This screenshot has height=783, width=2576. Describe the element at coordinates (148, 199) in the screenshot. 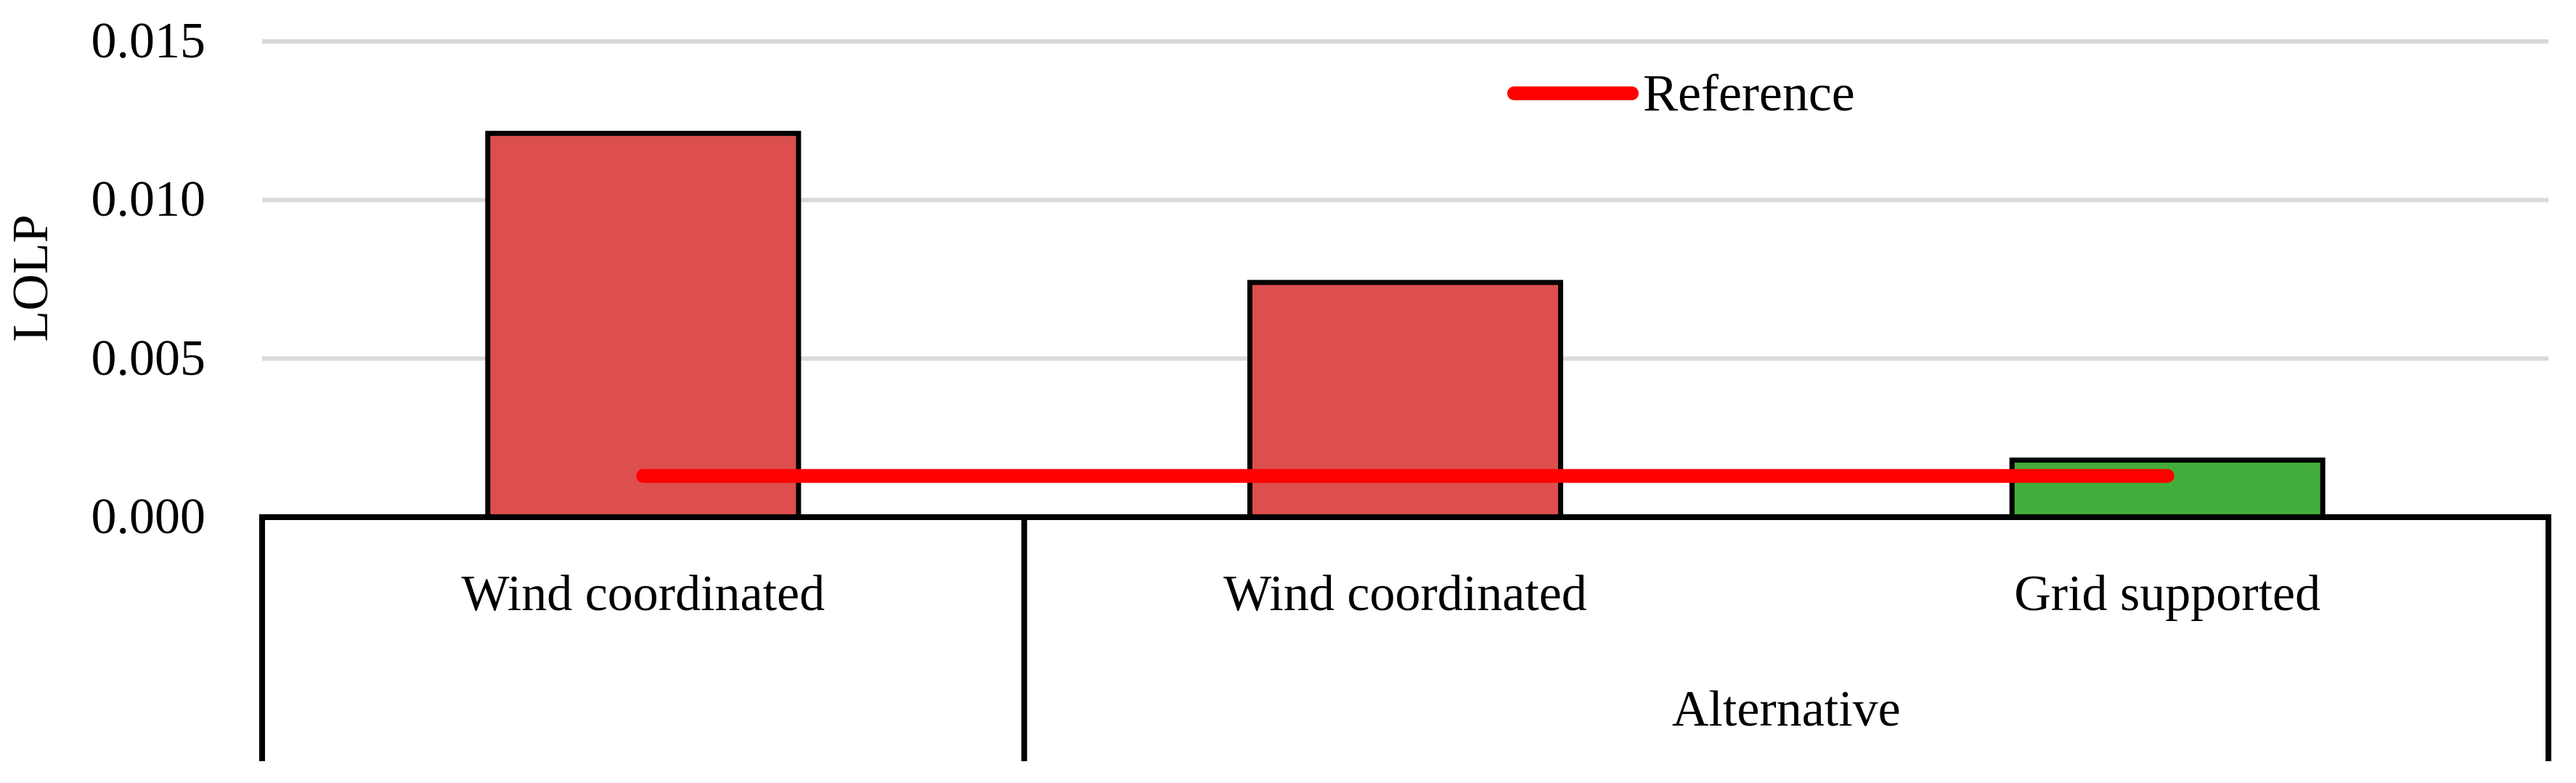

I see `y-tick-label: 0.010` at that location.